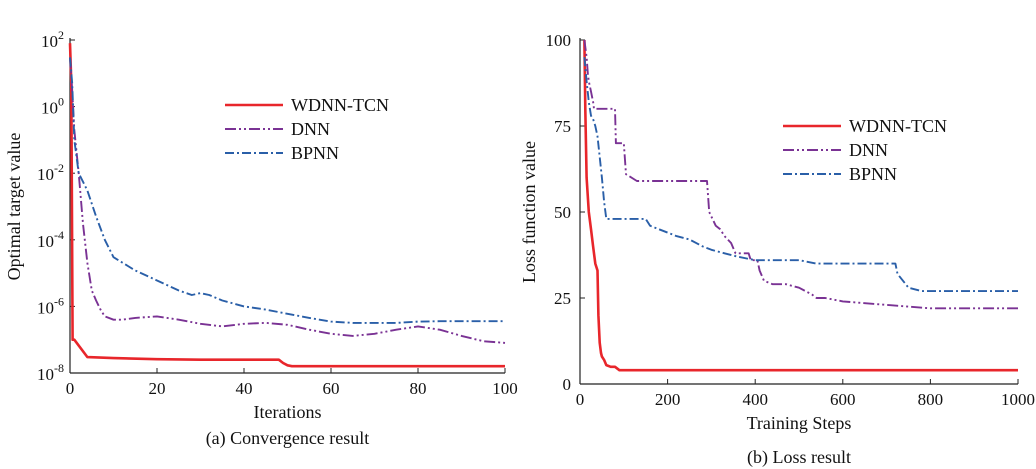 This screenshot has width=1036, height=469. I want to click on y-tick-exponent: 0, so click(61, 102).